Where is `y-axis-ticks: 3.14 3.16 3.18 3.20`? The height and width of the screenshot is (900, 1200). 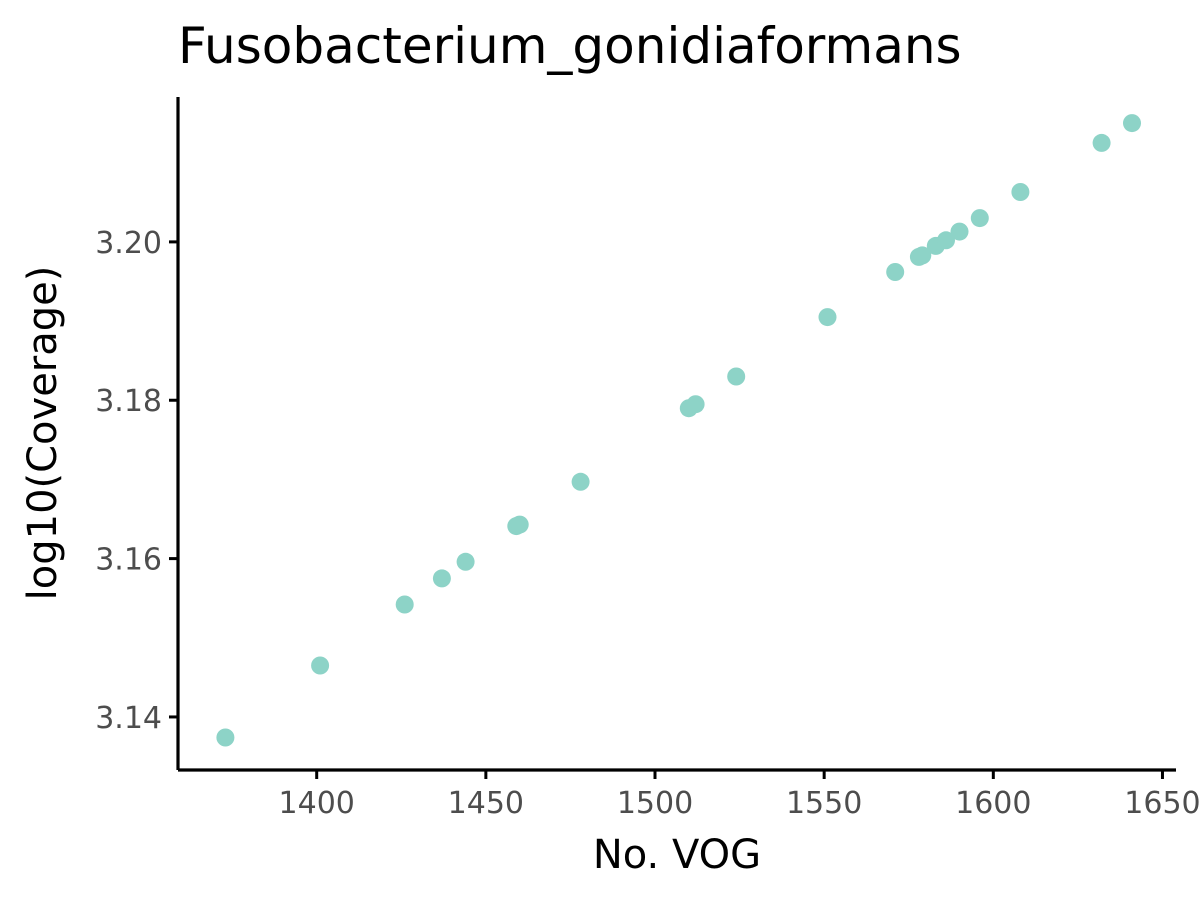 y-axis-ticks: 3.14 3.16 3.18 3.20 is located at coordinates (136, 481).